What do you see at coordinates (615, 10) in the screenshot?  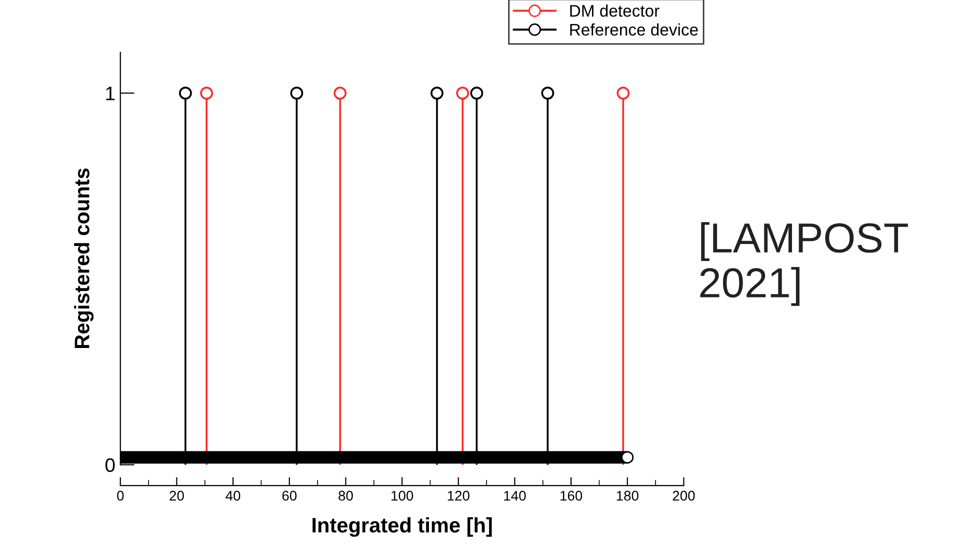 I see `legend-label: DM detector` at bounding box center [615, 10].